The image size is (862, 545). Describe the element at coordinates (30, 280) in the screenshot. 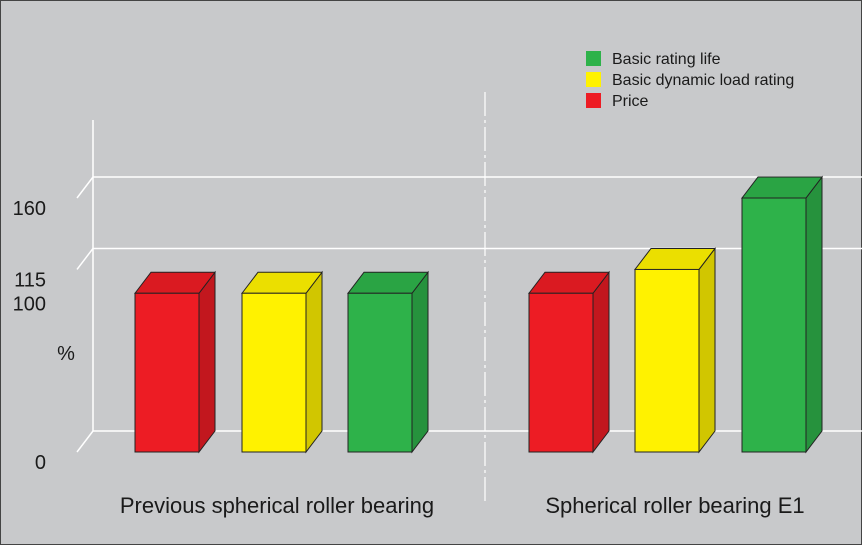

I see `y-tick-label: 115` at that location.